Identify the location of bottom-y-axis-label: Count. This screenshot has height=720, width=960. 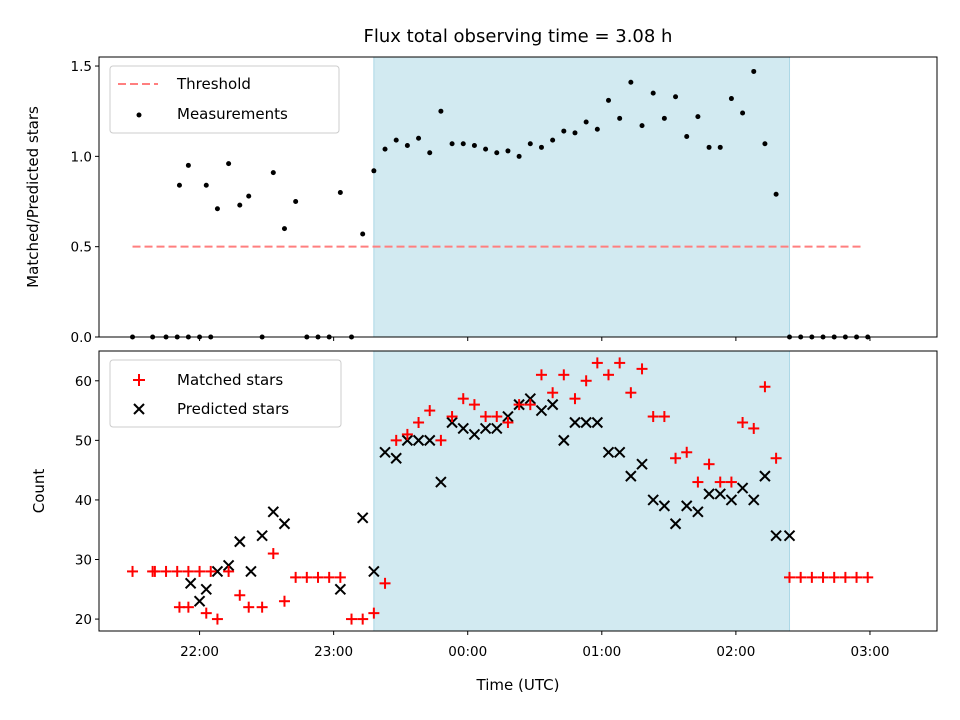
(39, 491).